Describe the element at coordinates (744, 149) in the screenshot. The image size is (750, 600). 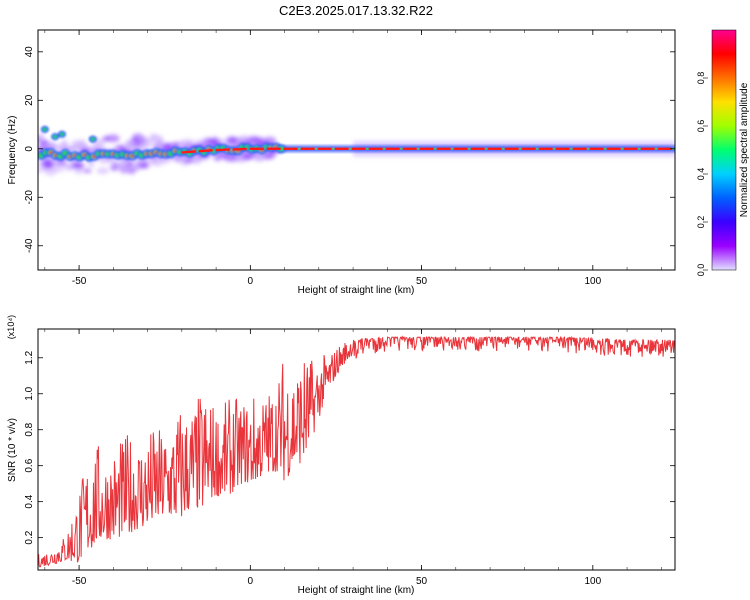
I see `colorbar-label: Normalized spectral amplitude` at that location.